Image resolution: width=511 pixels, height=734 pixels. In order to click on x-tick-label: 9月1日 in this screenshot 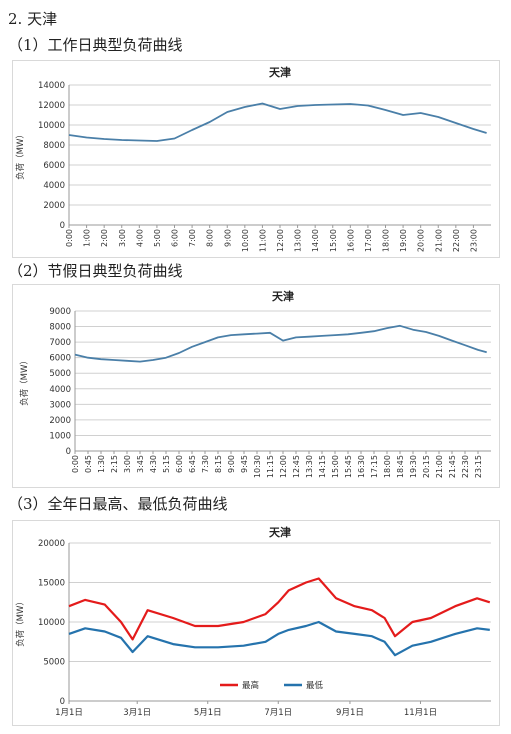, I will do `click(350, 713)`.